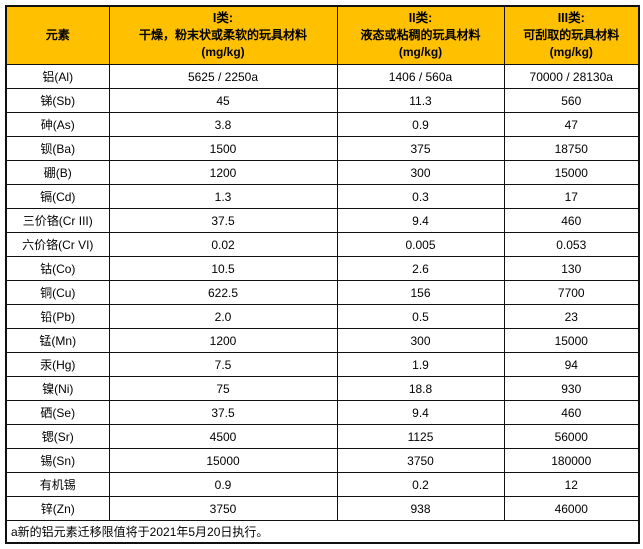  Describe the element at coordinates (57, 292) in the screenshot. I see `element-name-cell: 铜(Cu)` at that location.